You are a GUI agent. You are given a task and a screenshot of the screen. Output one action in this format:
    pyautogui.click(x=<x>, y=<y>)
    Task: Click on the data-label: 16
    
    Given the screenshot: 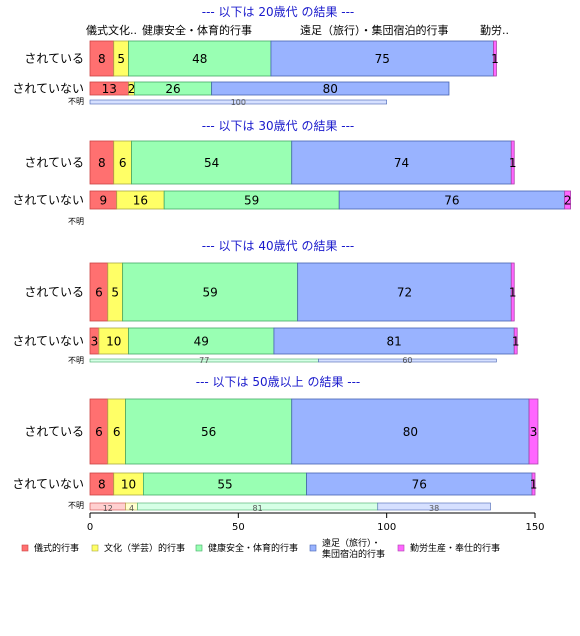 What is the action you would take?
    pyautogui.click(x=140, y=201)
    